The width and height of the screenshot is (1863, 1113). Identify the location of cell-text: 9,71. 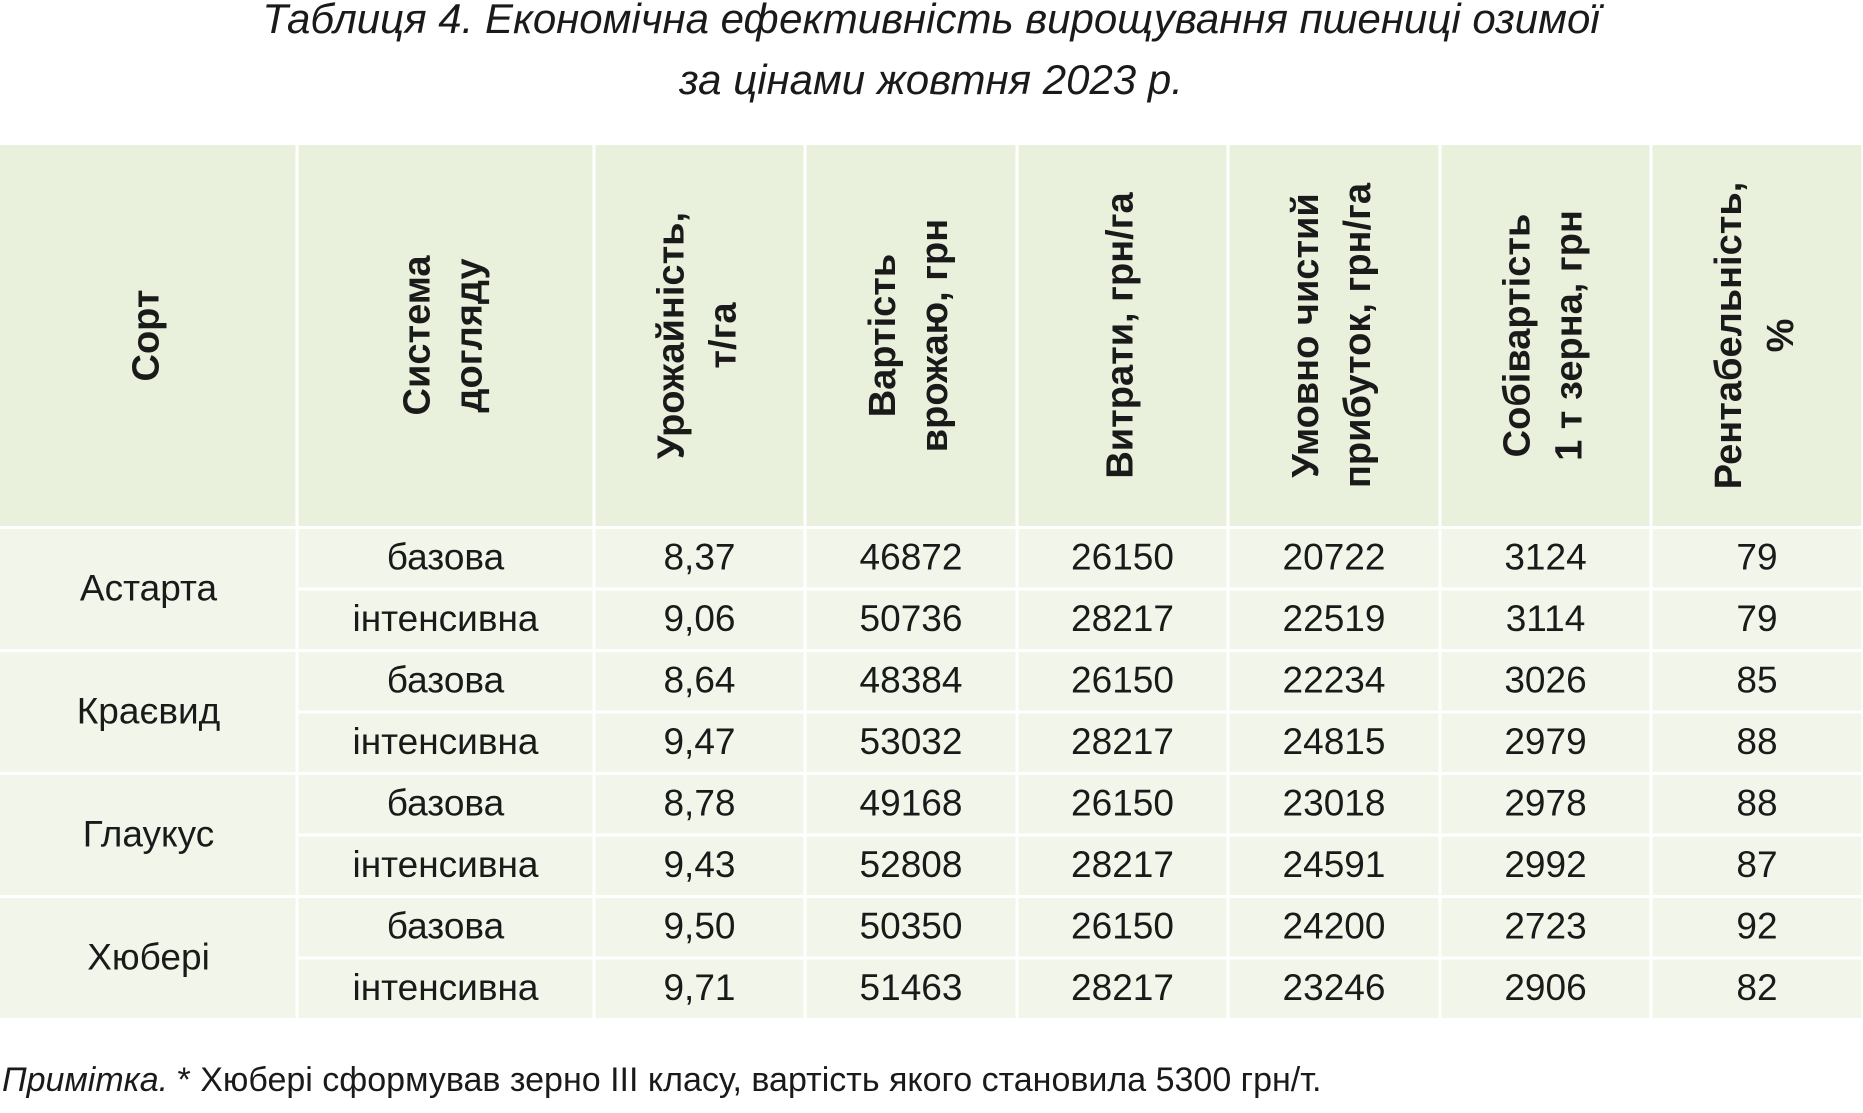
(699, 987).